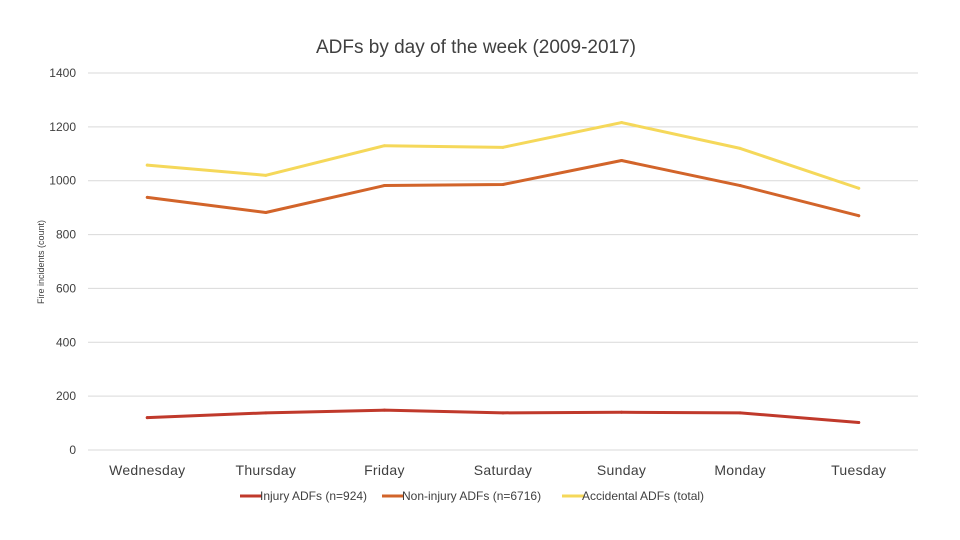  What do you see at coordinates (471, 496) in the screenshot?
I see `legend-label: Non-injury ADFs (n=6716)` at bounding box center [471, 496].